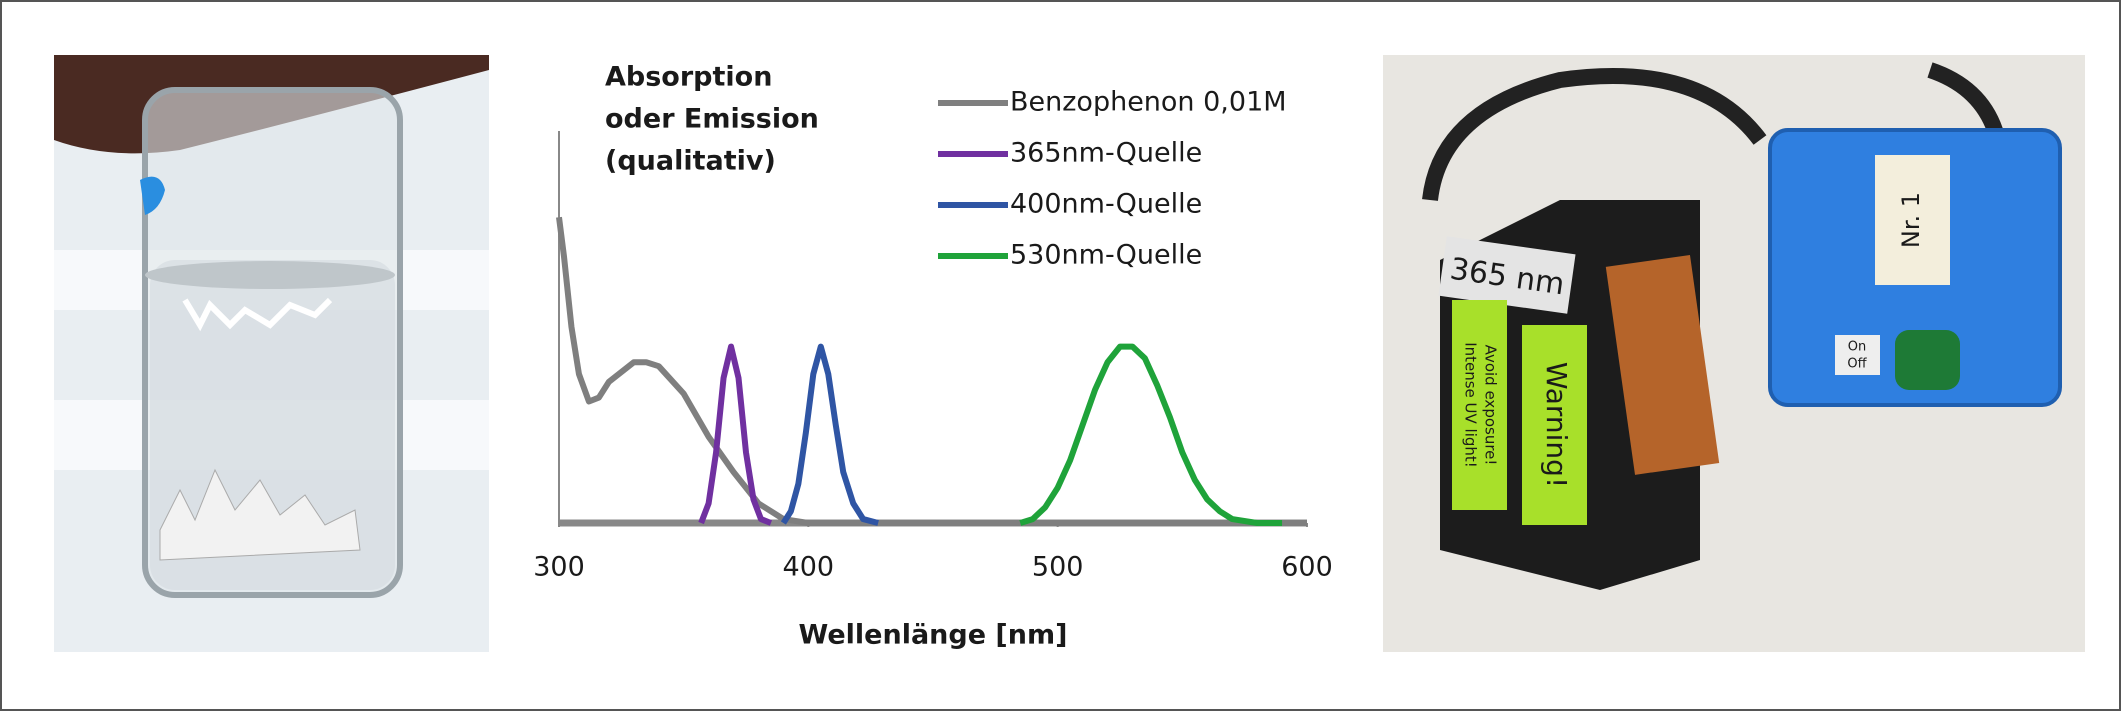 The height and width of the screenshot is (711, 2121). Describe the element at coordinates (690, 161) in the screenshot. I see `y-axis-label: (qualitativ)` at that location.